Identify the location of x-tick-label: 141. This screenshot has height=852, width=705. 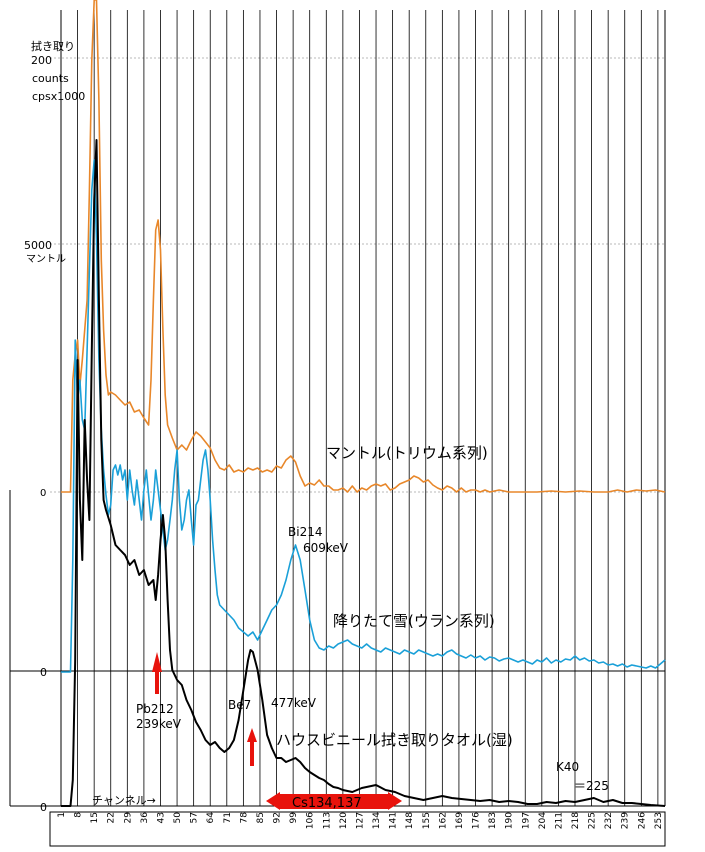
(394, 820).